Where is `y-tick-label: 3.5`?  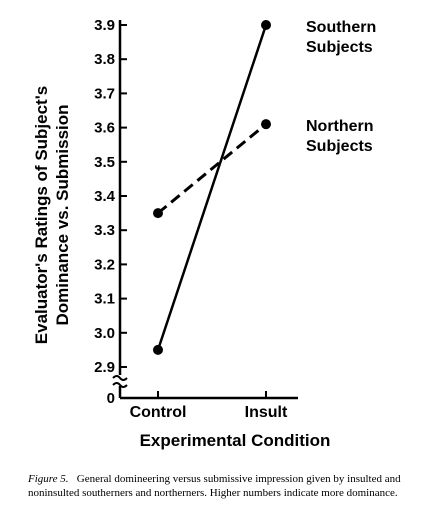
y-tick-label: 3.5 is located at coordinates (104, 162).